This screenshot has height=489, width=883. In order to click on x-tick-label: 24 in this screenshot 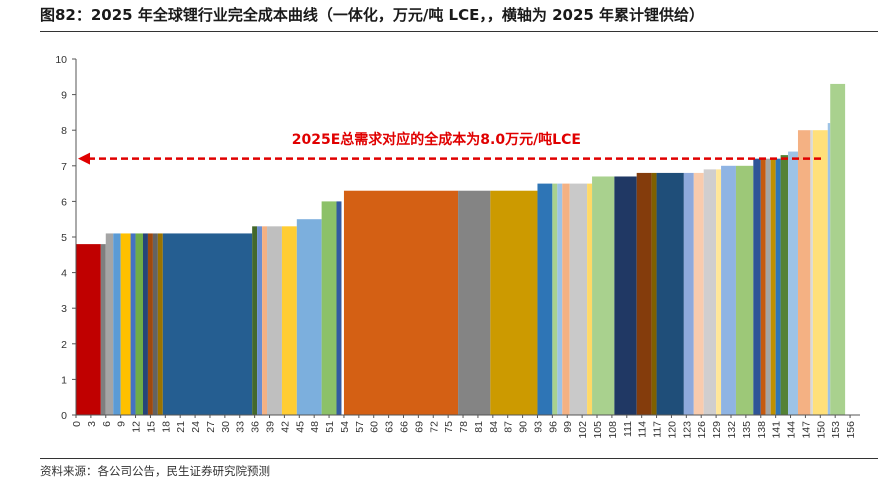, I will do `click(196, 427)`.